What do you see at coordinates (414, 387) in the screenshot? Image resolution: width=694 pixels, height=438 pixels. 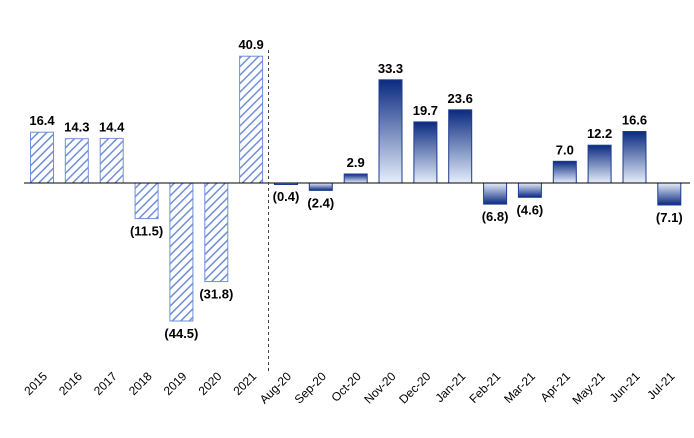 I see `x-tick-label-dec-20: Dec-20` at bounding box center [414, 387].